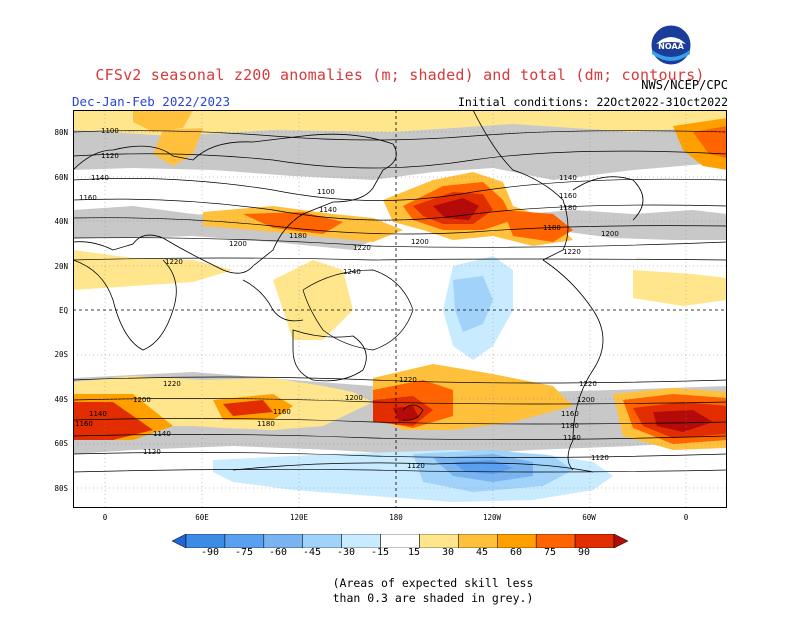  I want to click on skill-note-line2: than 0.3 are shaded in grey.), so click(433, 598).